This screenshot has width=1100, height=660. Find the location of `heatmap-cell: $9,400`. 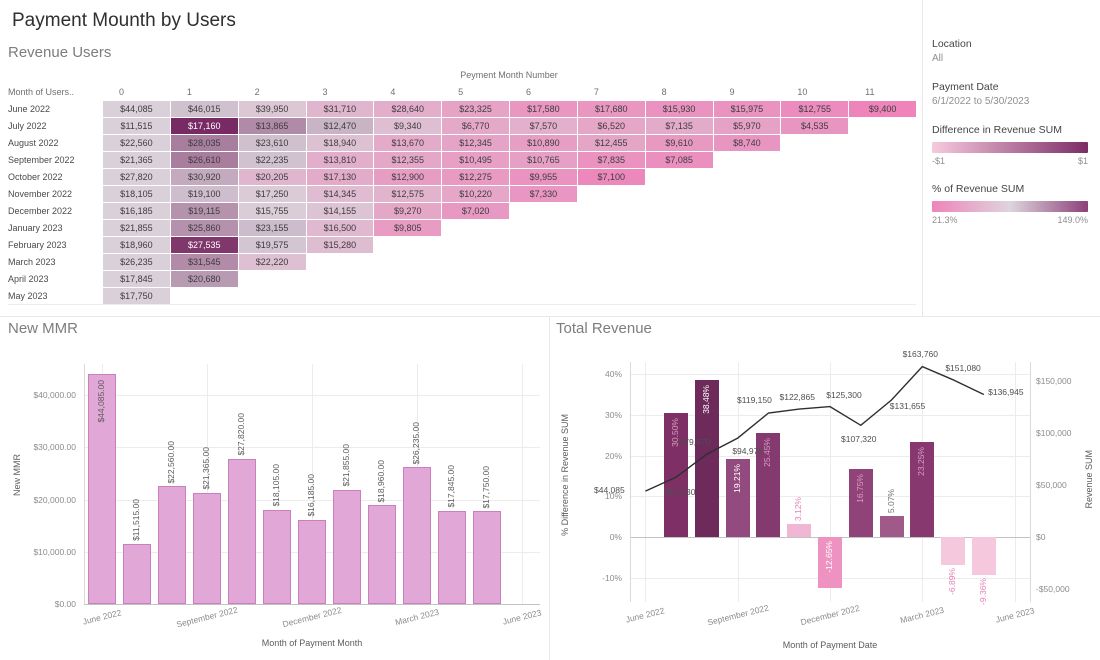

heatmap-cell: $9,400 is located at coordinates (882, 109).